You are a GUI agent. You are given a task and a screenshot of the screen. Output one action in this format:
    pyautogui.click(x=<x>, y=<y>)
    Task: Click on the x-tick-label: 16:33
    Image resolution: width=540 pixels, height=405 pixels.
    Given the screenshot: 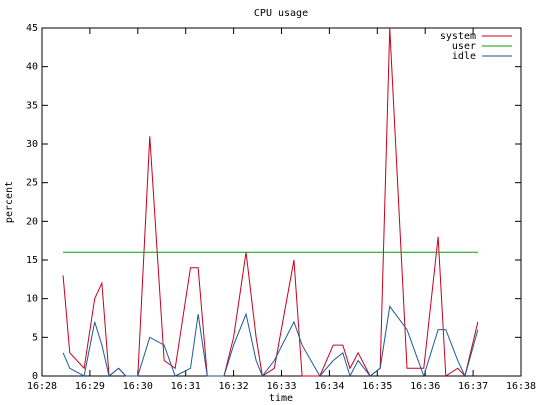 What is the action you would take?
    pyautogui.click(x=281, y=386)
    